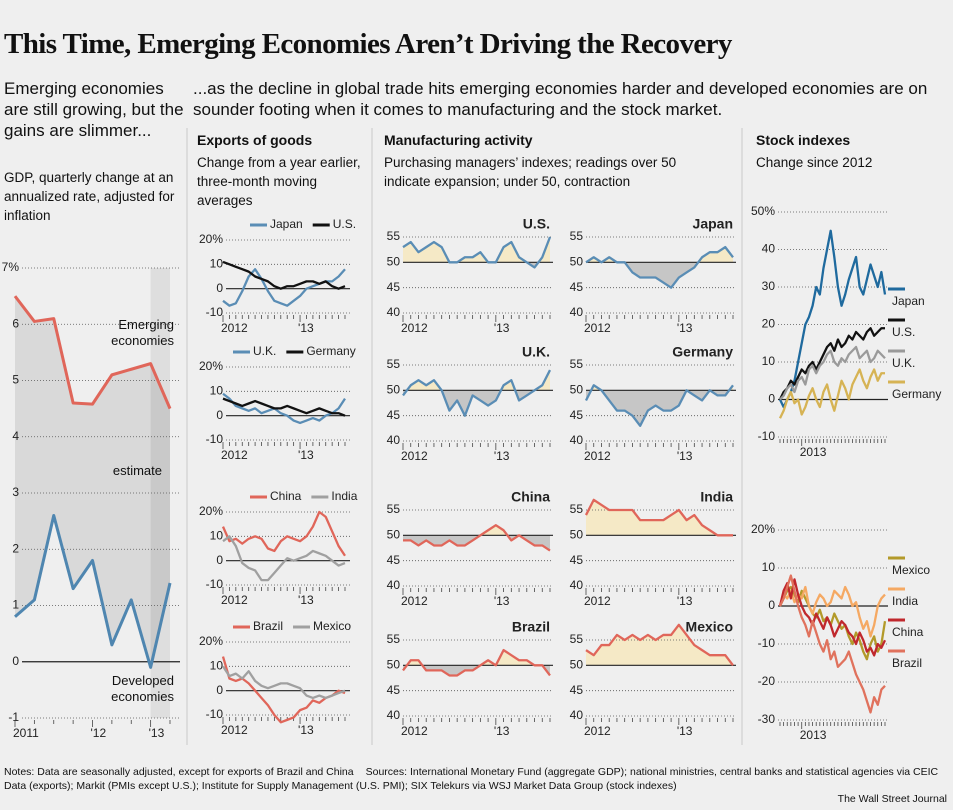 The width and height of the screenshot is (953, 810). I want to click on area-between, so click(92, 482).